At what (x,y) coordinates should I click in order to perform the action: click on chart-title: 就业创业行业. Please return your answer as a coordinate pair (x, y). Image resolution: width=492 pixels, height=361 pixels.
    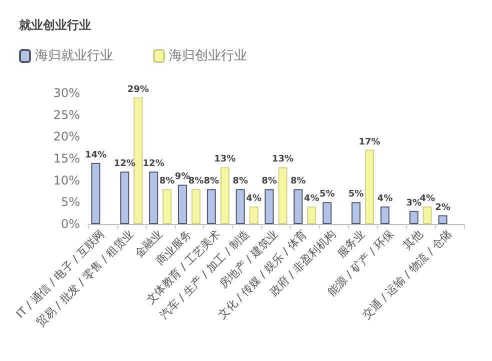
    Looking at the image, I should click on (54, 25).